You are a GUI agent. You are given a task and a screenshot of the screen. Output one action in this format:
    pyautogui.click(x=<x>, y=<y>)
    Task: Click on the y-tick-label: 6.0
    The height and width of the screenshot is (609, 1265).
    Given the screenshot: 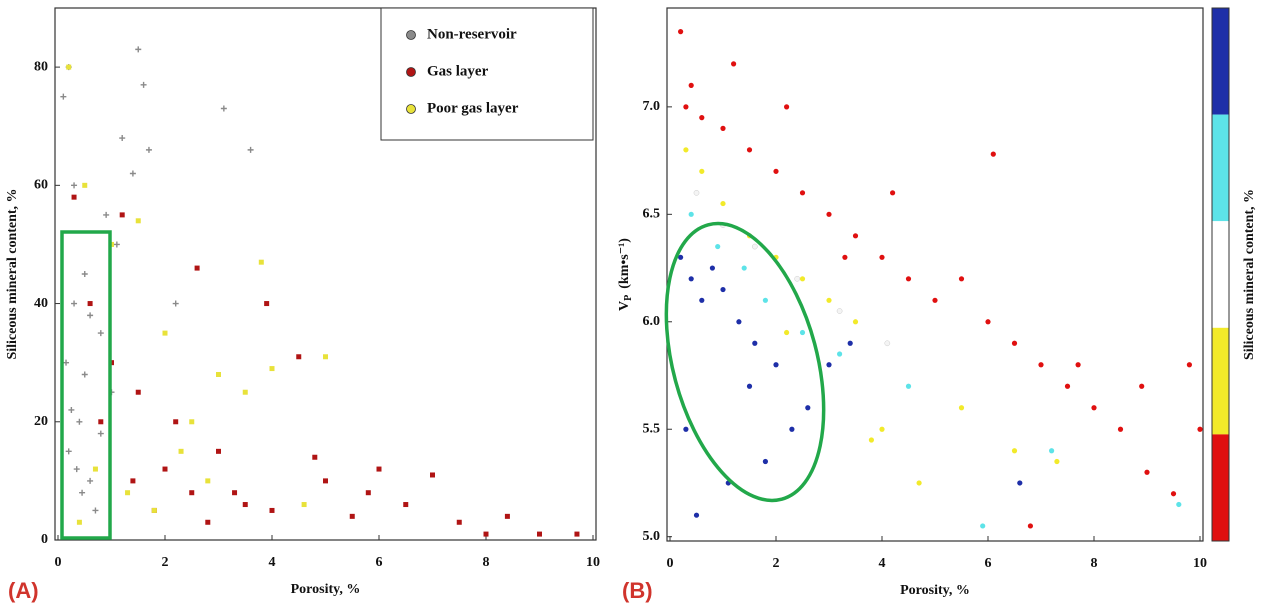 What is the action you would take?
    pyautogui.click(x=652, y=321)
    